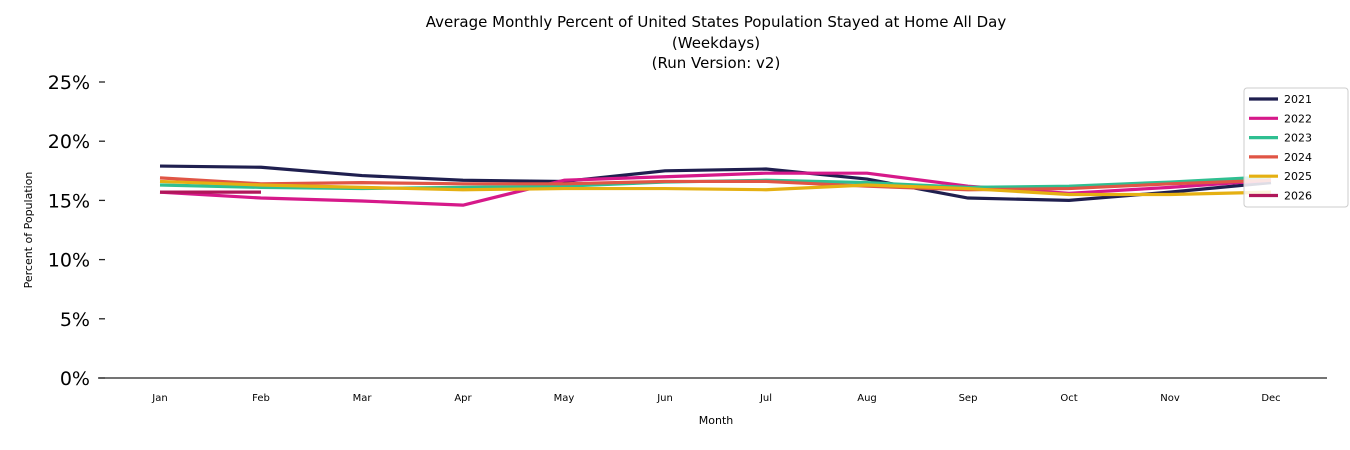 The height and width of the screenshot is (450, 1350). What do you see at coordinates (1298, 99) in the screenshot?
I see `legend-label-2021: 2021` at bounding box center [1298, 99].